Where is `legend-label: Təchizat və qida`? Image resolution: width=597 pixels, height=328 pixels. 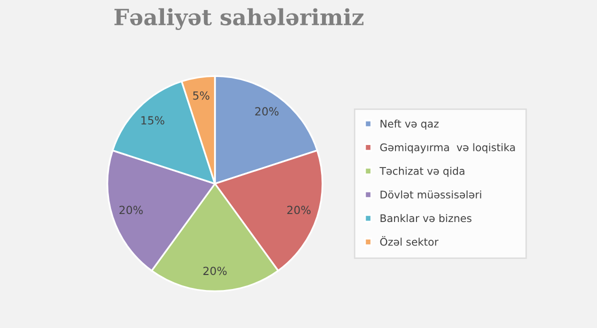 legend-label: Təchizat və qida is located at coordinates (422, 171).